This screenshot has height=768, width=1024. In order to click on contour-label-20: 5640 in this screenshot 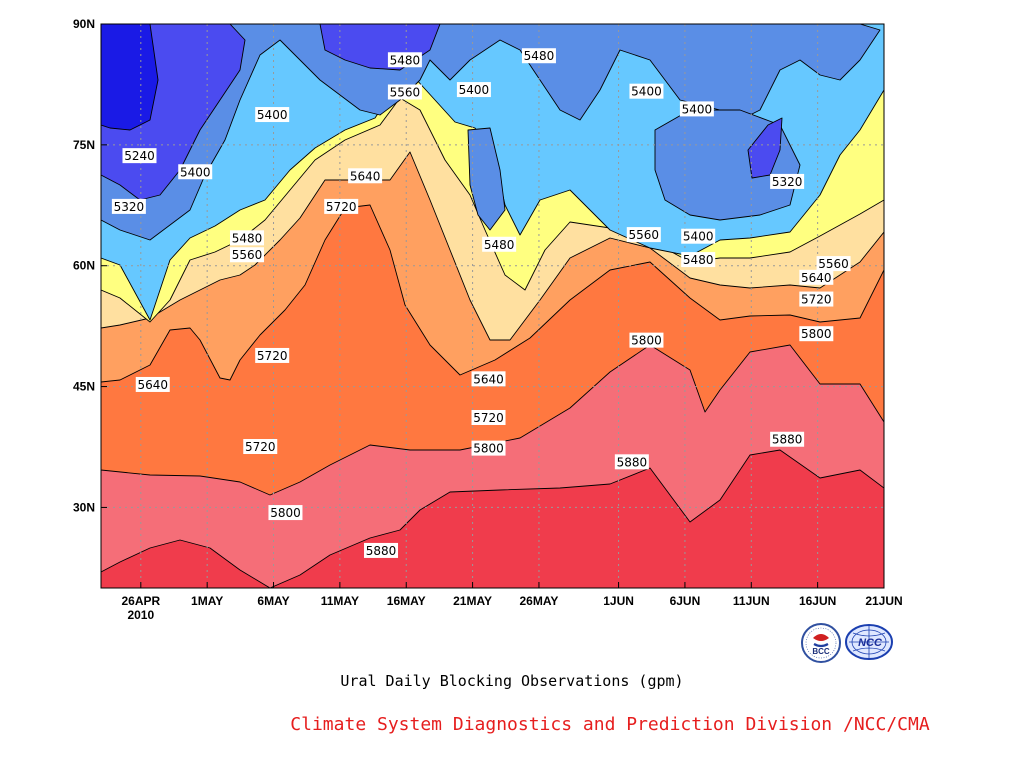, I will do `click(816, 277)`.